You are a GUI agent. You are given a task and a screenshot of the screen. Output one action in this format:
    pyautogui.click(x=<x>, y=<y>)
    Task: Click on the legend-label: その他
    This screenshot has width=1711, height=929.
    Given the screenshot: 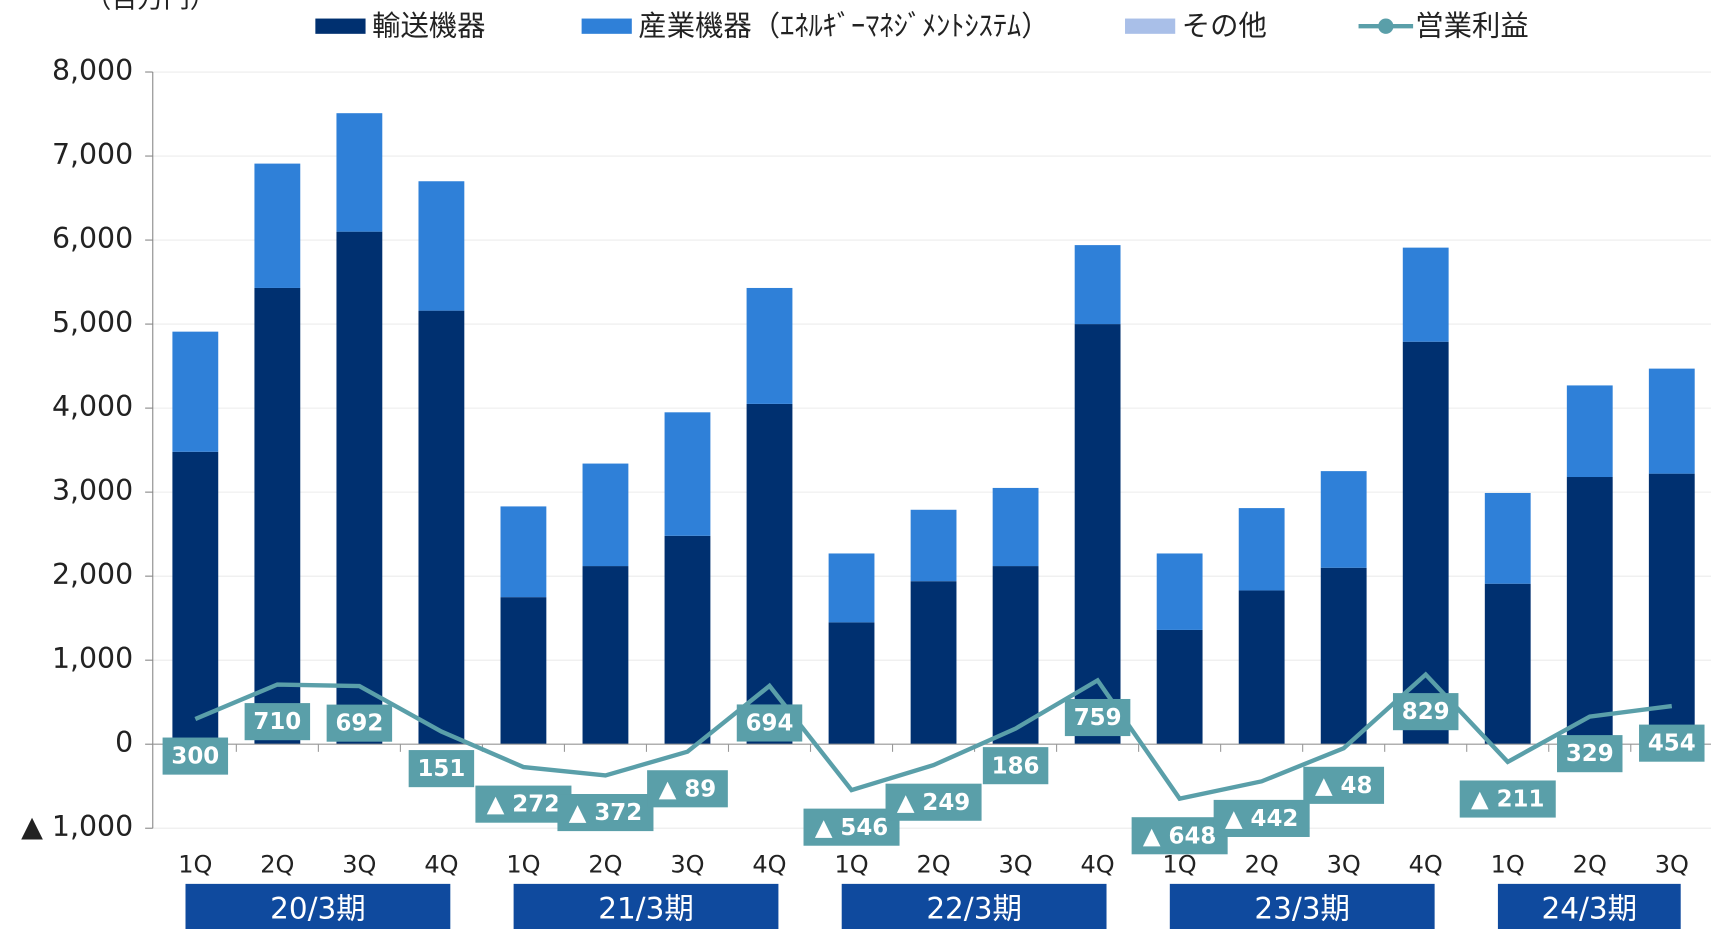 What is the action you would take?
    pyautogui.click(x=1224, y=25)
    